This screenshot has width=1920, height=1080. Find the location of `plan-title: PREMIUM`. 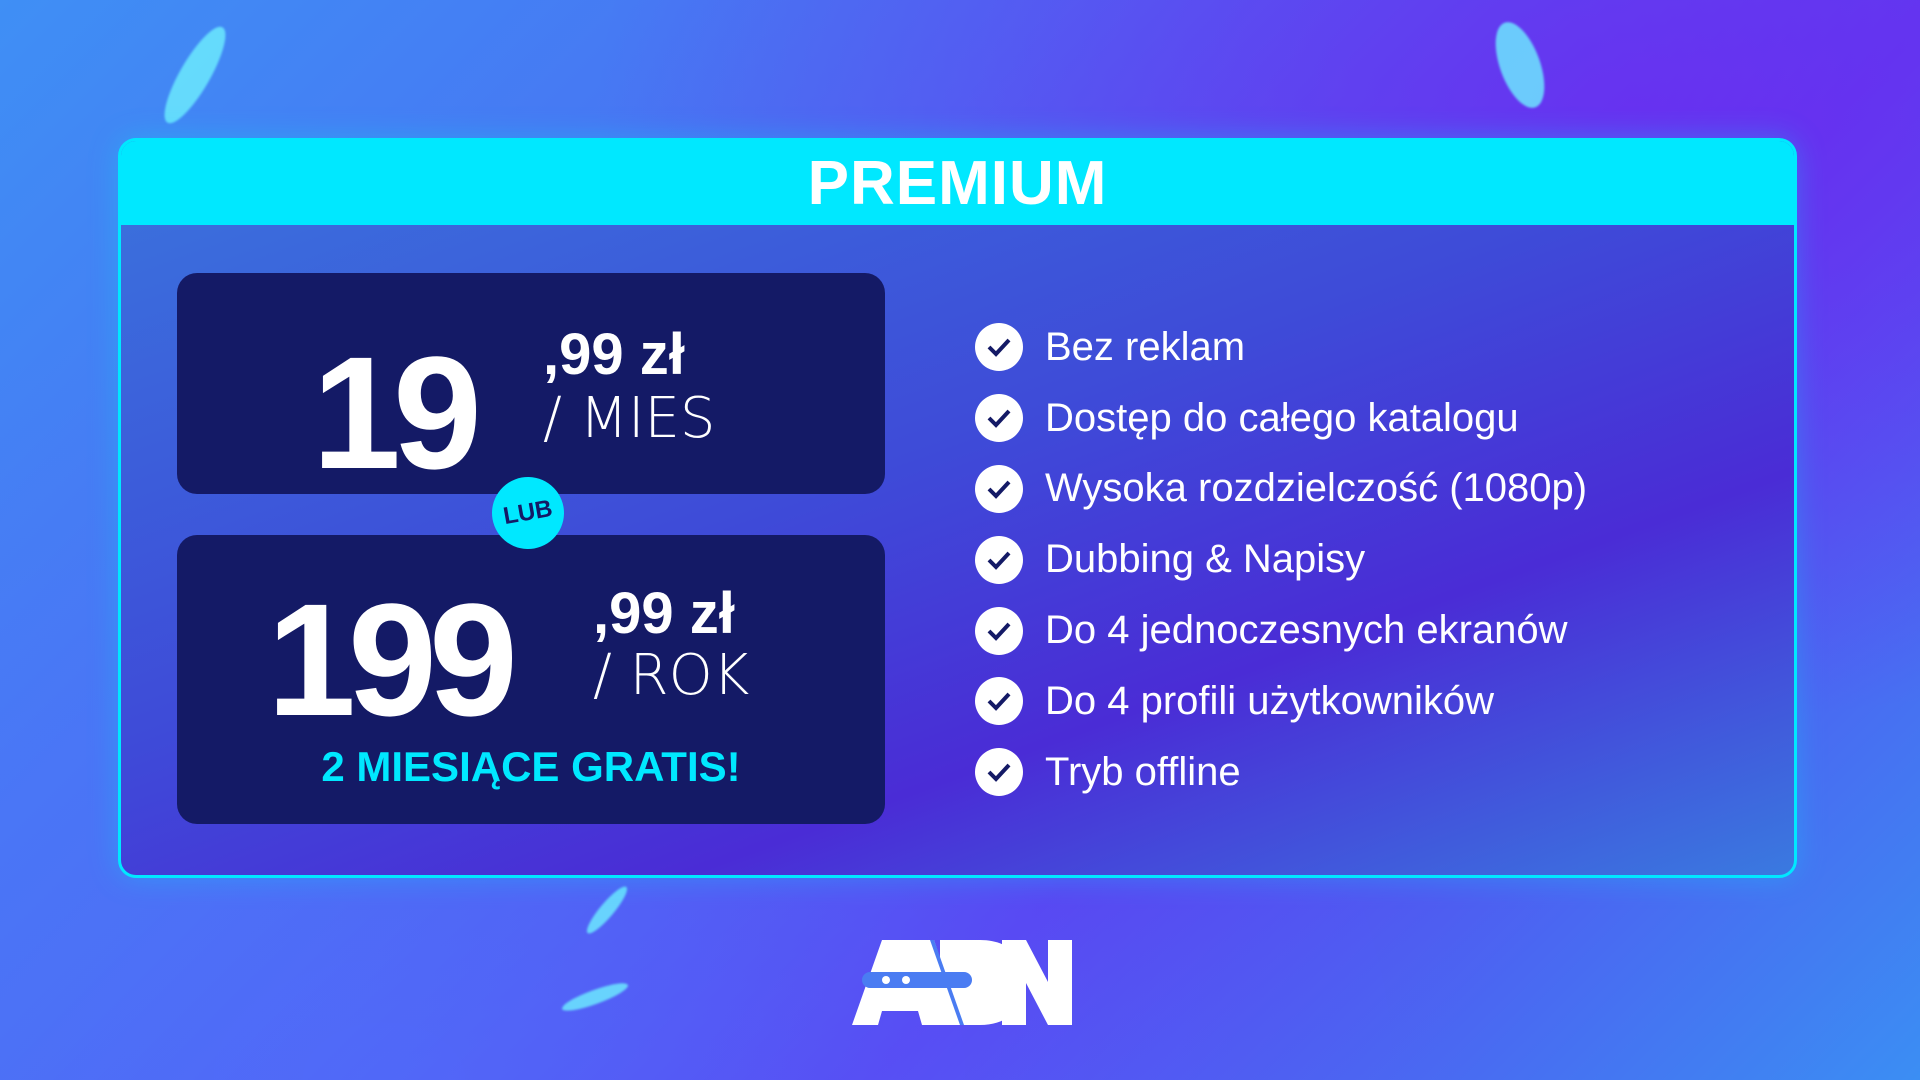

plan-title: PREMIUM is located at coordinates (957, 183).